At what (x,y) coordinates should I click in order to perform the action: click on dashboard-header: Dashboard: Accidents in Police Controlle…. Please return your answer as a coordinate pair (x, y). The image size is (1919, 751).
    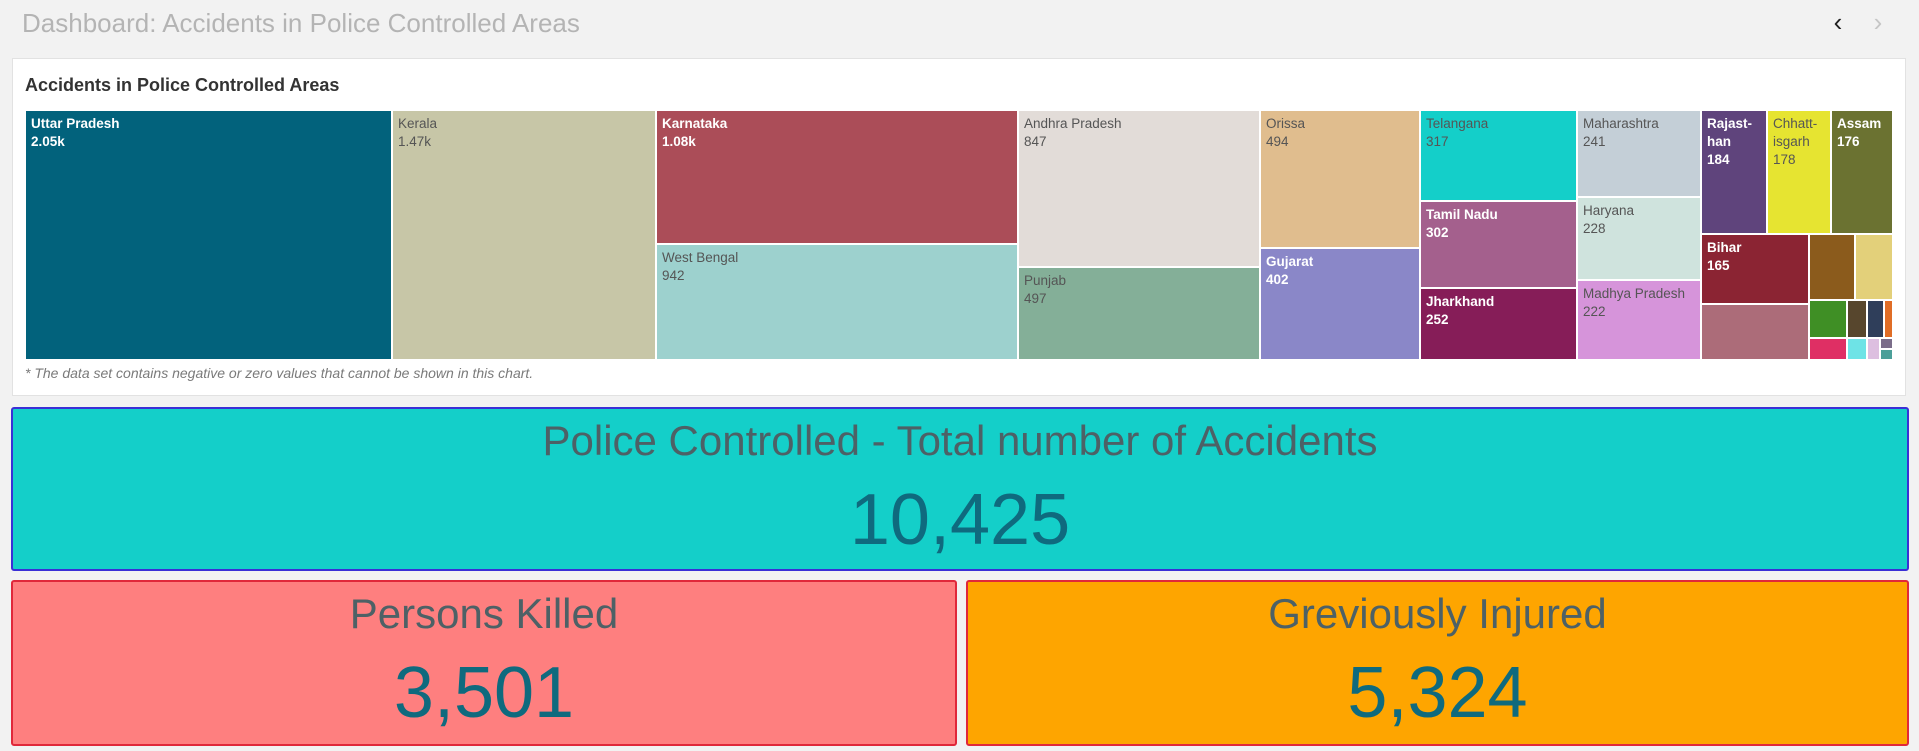
    Looking at the image, I should click on (959, 24).